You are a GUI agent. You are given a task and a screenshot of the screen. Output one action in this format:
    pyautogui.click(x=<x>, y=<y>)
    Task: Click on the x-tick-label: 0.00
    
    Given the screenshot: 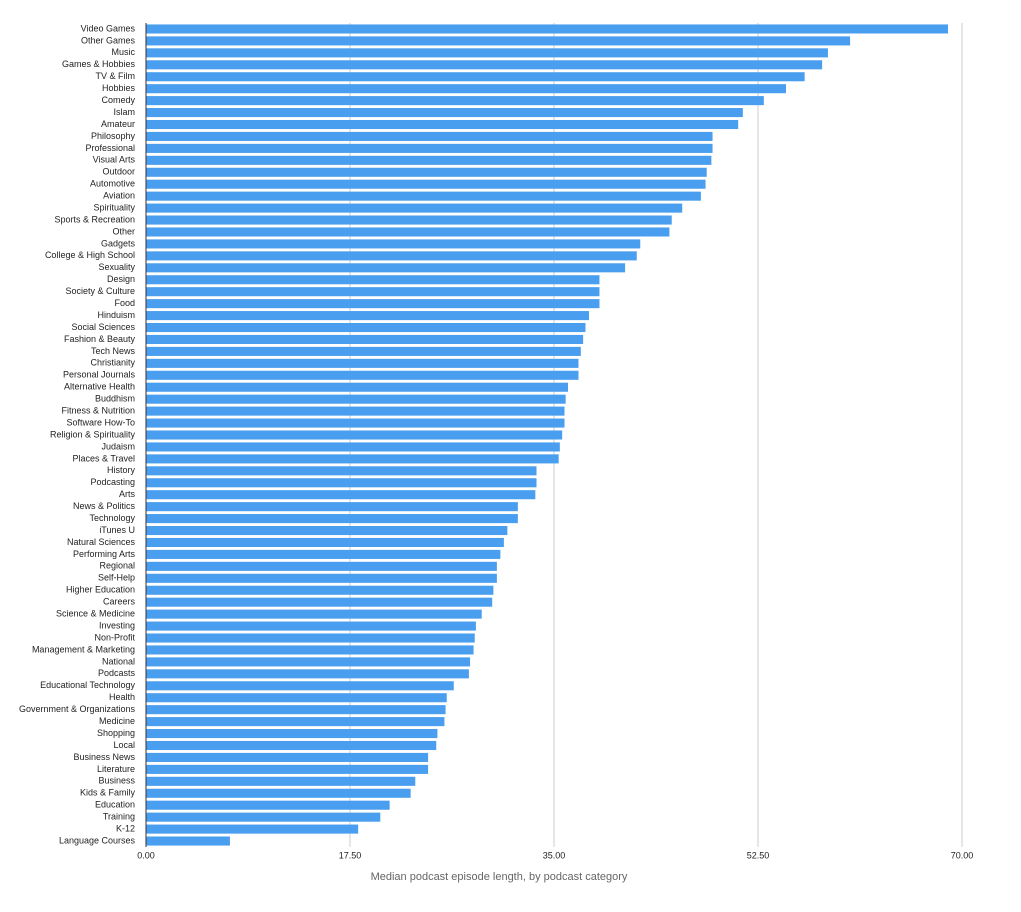 What is the action you would take?
    pyautogui.click(x=146, y=855)
    